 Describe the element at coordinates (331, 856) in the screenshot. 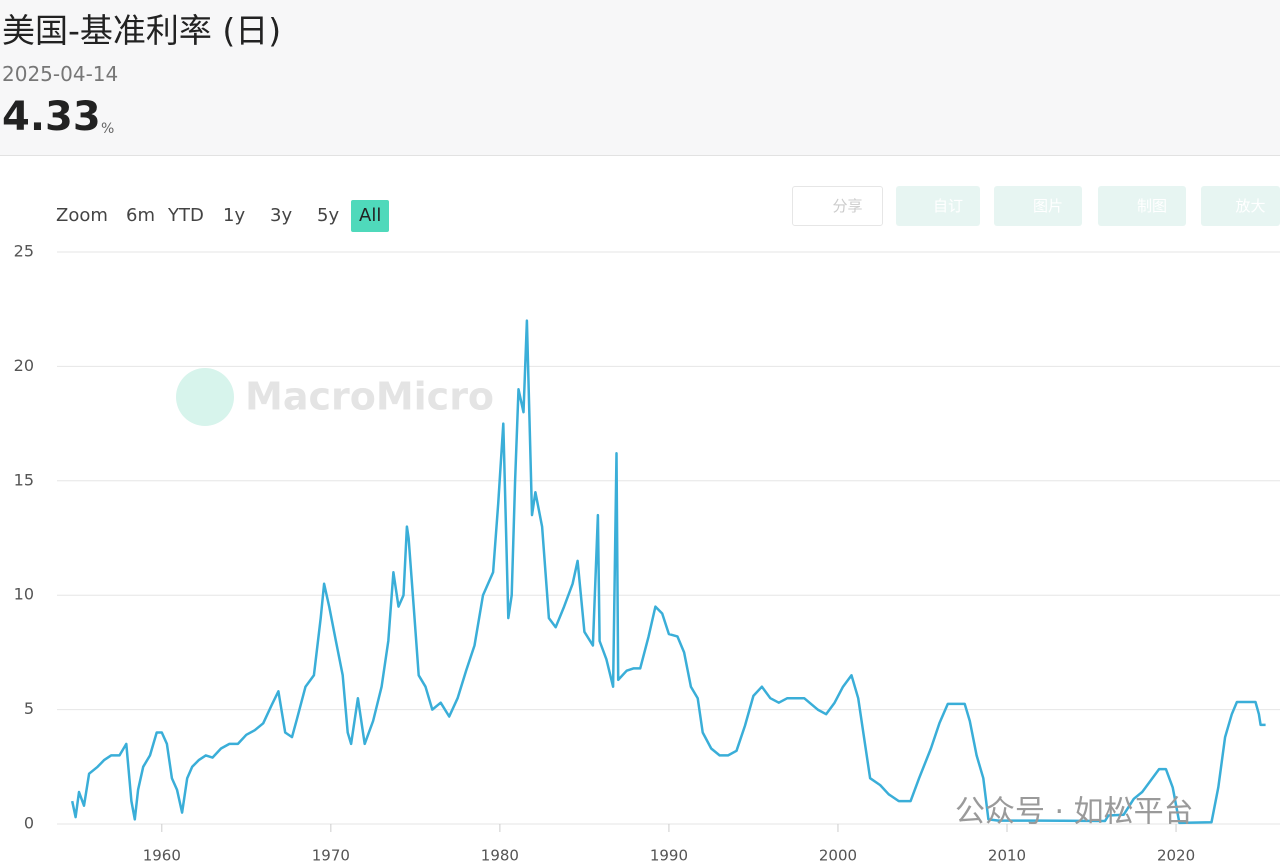

I see `x-tick-label: 1970` at that location.